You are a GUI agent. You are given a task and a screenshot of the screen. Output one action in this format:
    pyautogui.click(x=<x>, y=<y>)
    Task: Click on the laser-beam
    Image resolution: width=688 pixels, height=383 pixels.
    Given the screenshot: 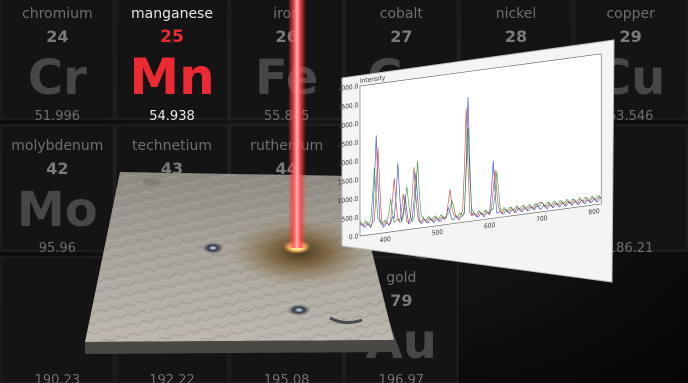 What is the action you would take?
    pyautogui.click(x=297, y=124)
    